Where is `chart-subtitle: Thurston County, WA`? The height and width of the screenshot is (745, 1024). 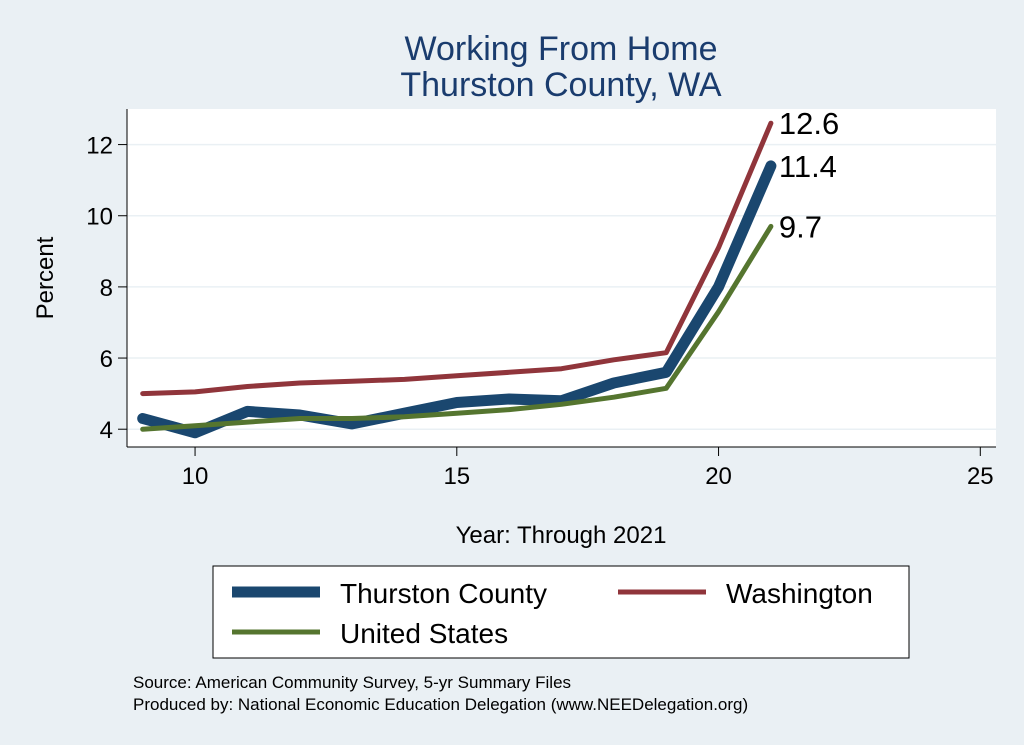
chart-subtitle: Thurston County, WA is located at coordinates (561, 85).